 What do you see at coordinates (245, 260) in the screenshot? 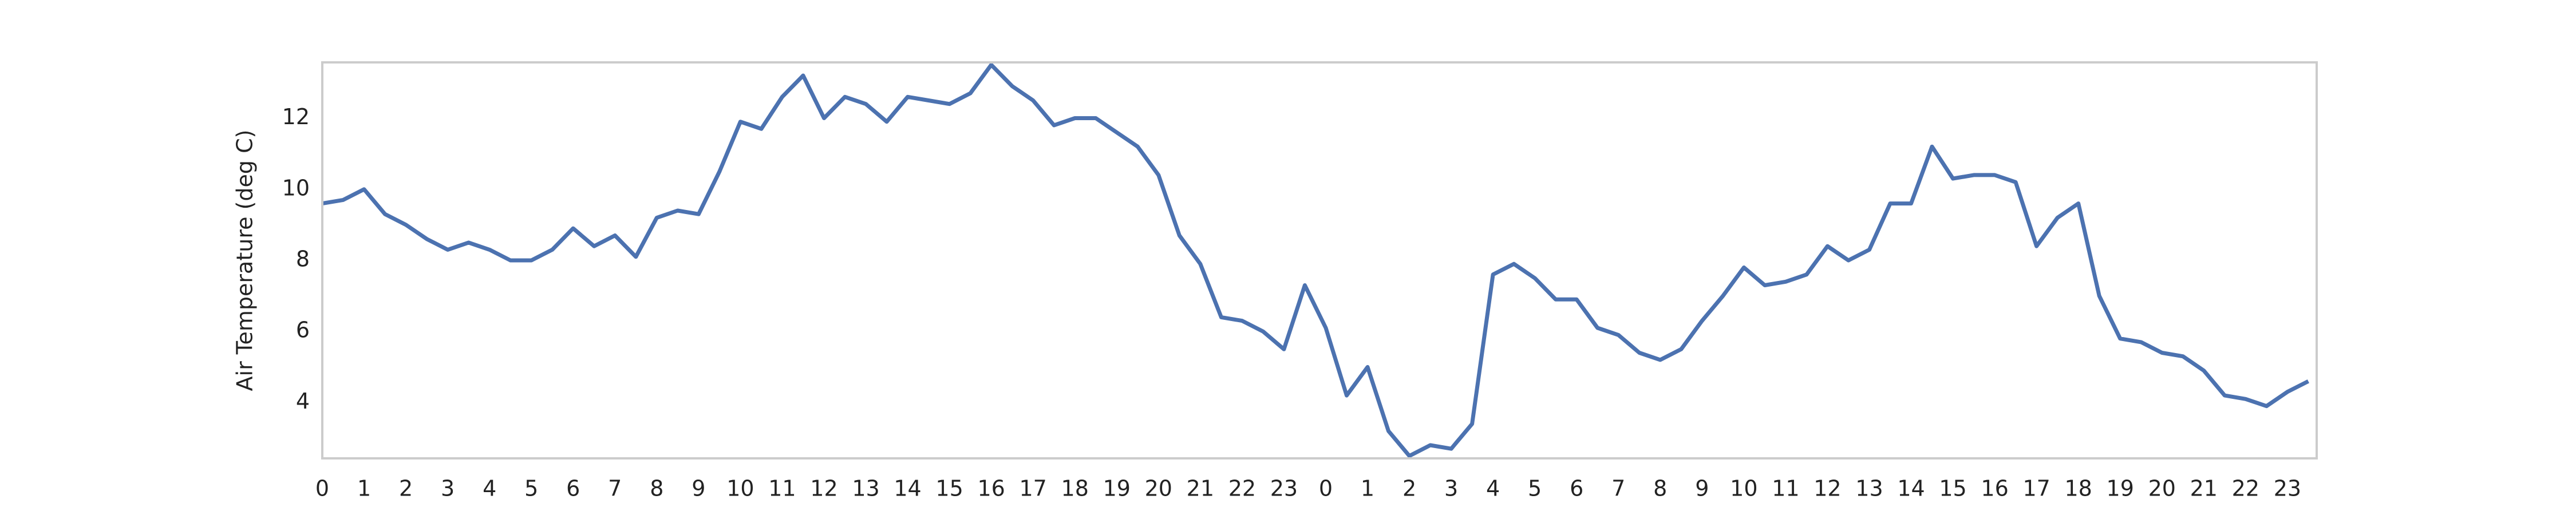
I see `y-axis-label: Air Temperature (deg C)` at bounding box center [245, 260].